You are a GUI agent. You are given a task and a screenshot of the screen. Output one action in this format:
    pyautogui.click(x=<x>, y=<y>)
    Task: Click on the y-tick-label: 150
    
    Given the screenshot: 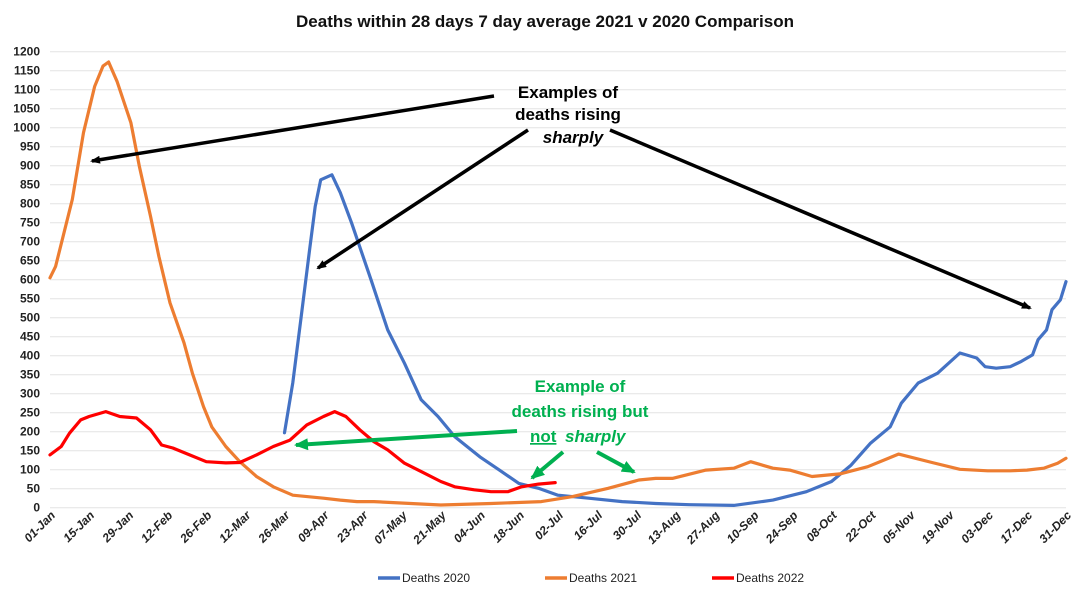 What is the action you would take?
    pyautogui.click(x=30, y=451)
    